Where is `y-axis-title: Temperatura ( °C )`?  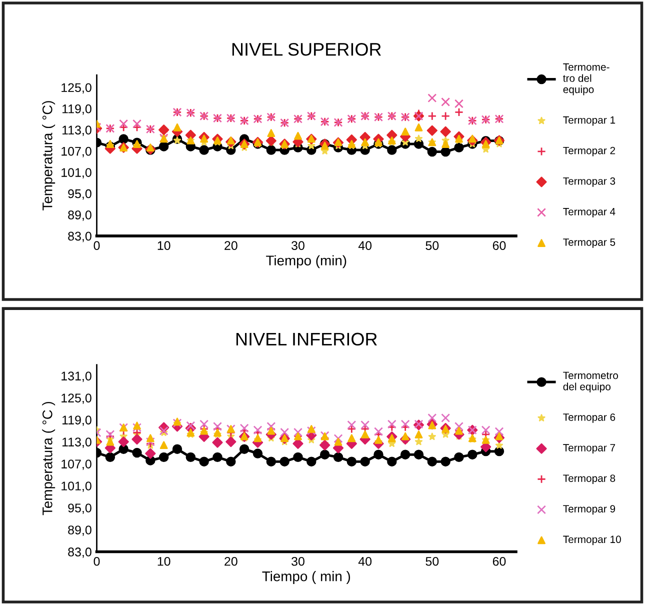 y-axis-title: Temperatura ( °C ) is located at coordinates (49, 459).